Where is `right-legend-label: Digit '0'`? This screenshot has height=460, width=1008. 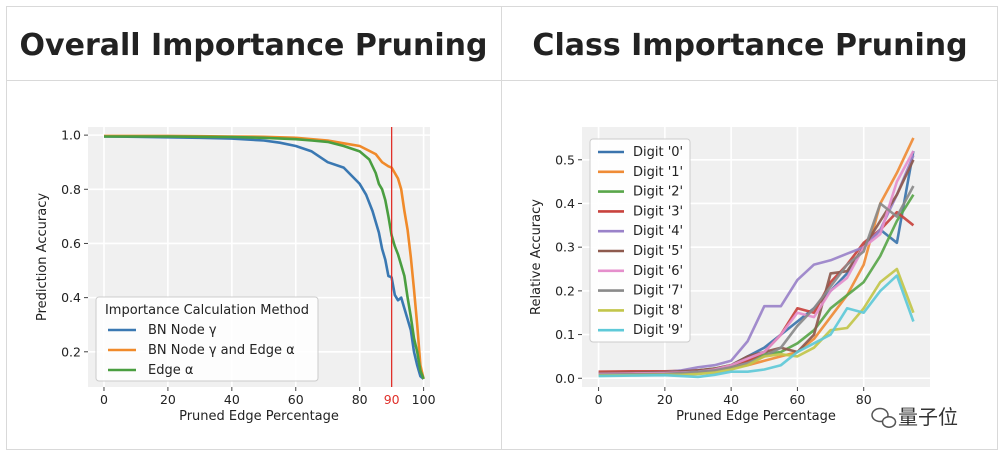 right-legend-label: Digit '0' is located at coordinates (658, 152).